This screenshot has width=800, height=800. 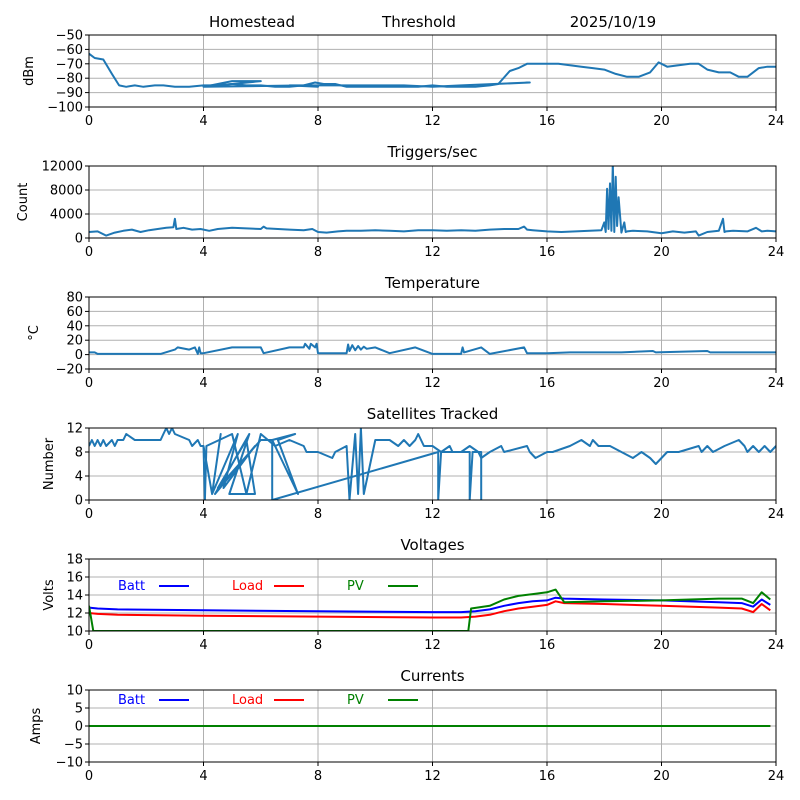 What do you see at coordinates (74, 312) in the screenshot?
I see `y-tick-label: 60` at bounding box center [74, 312].